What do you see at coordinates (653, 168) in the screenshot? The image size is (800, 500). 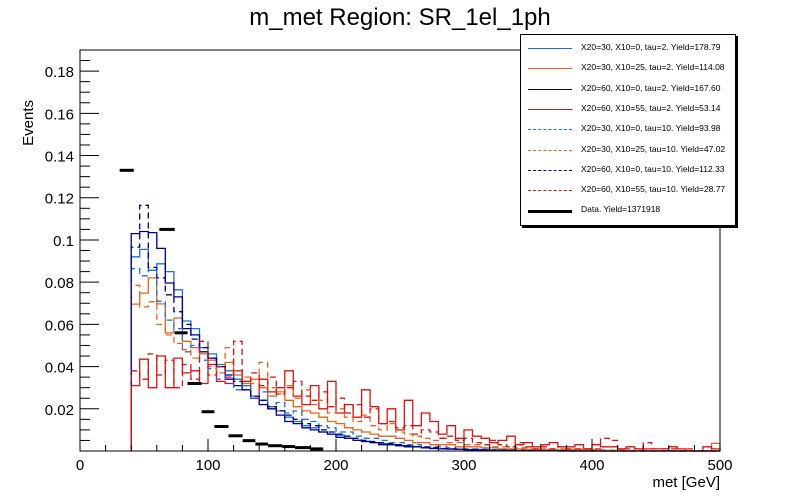 I see `legend-label: X20=60, X10=0, tau=10. Yield=112.33` at bounding box center [653, 168].